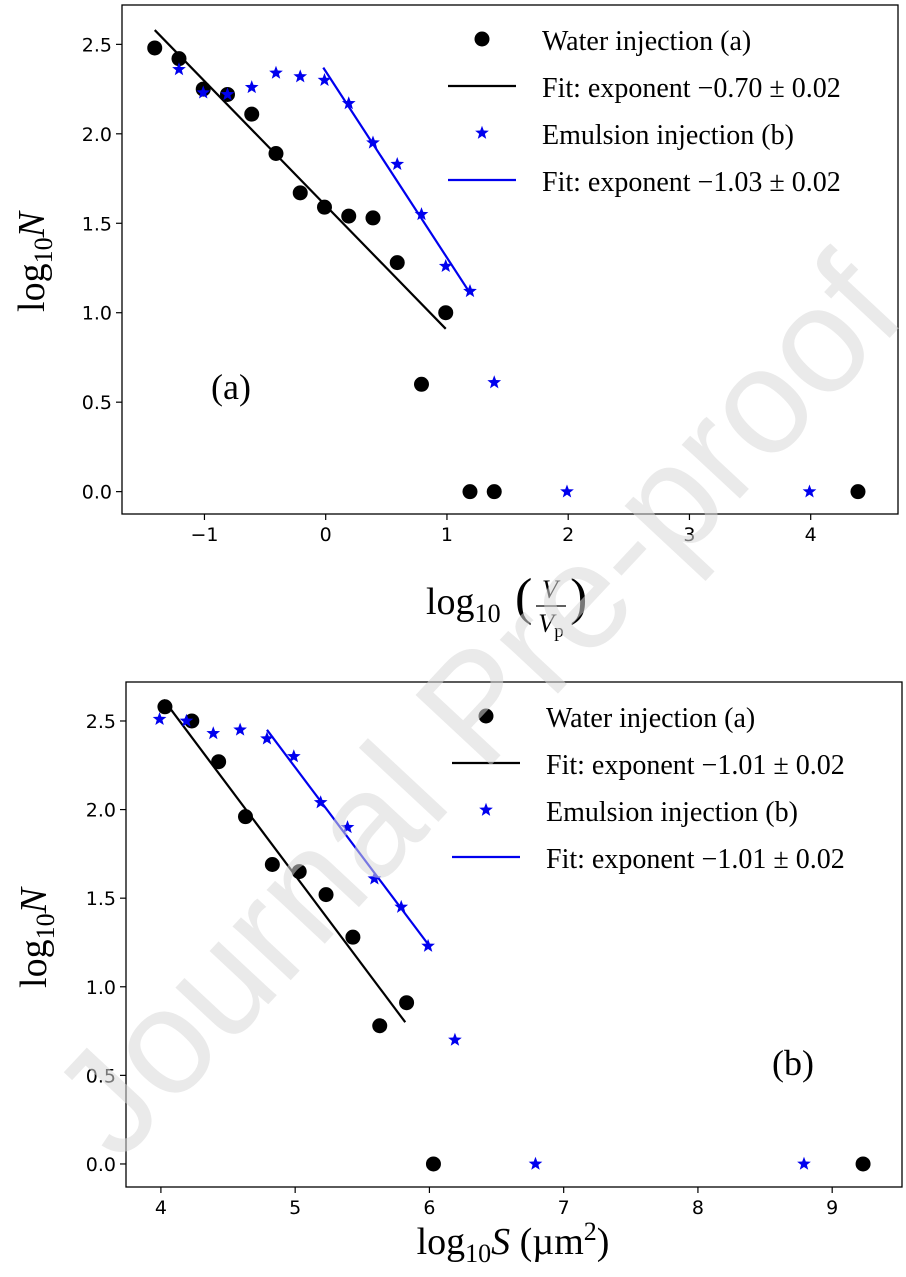 This screenshot has height=1277, width=906. What do you see at coordinates (513, 1242) in the screenshot?
I see `x-axis-label-b: log10S (µm2)` at bounding box center [513, 1242].